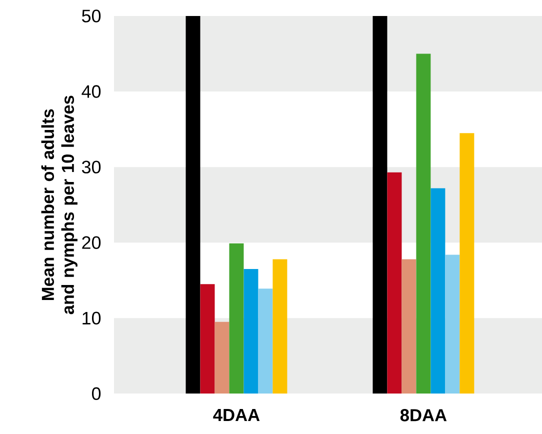  I want to click on y-tick-label: 20, so click(91, 242).